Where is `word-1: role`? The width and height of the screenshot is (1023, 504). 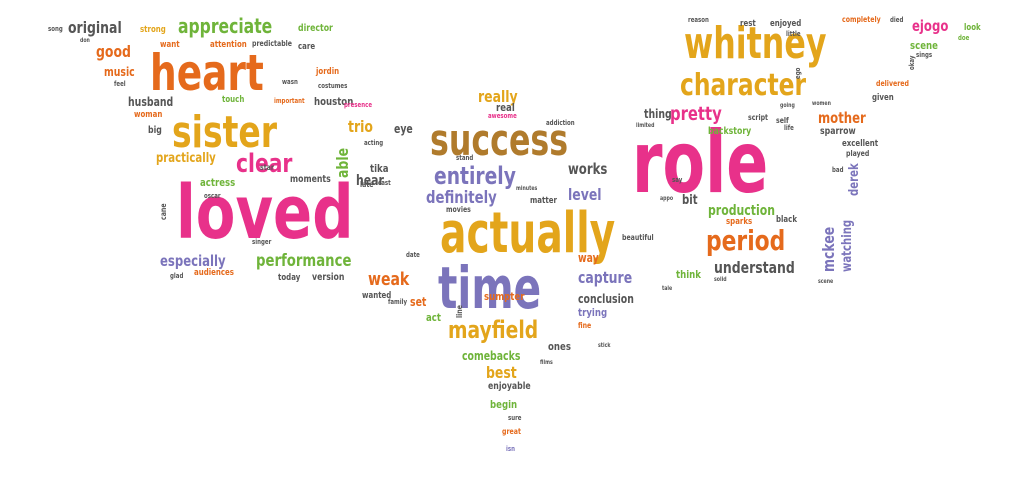 word-1: role is located at coordinates (700, 162).